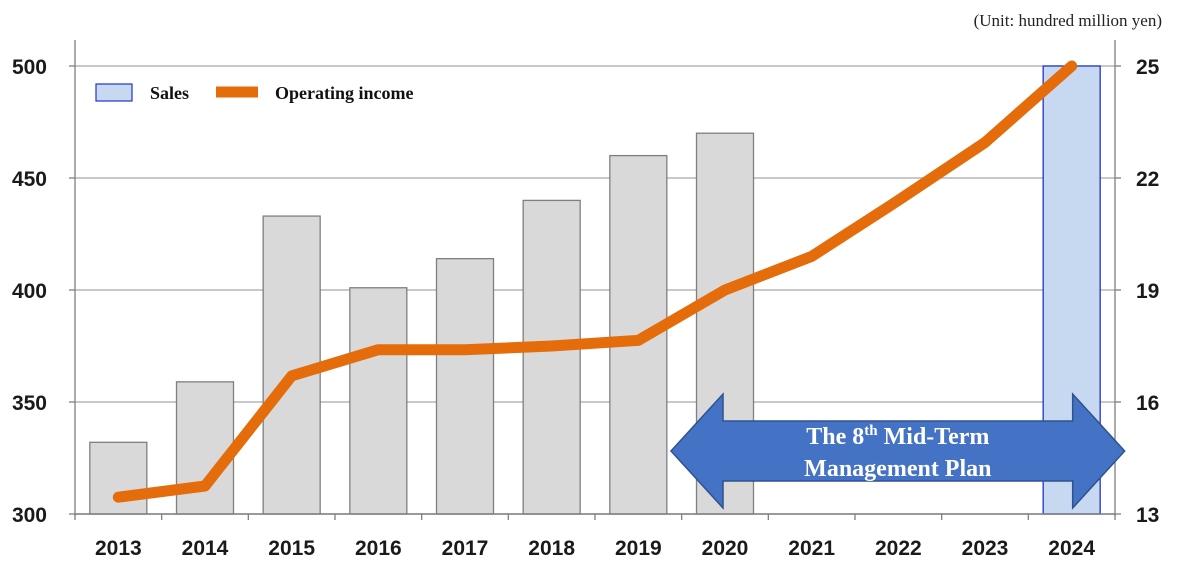  I want to click on x-tick-label: 2016, so click(378, 548).